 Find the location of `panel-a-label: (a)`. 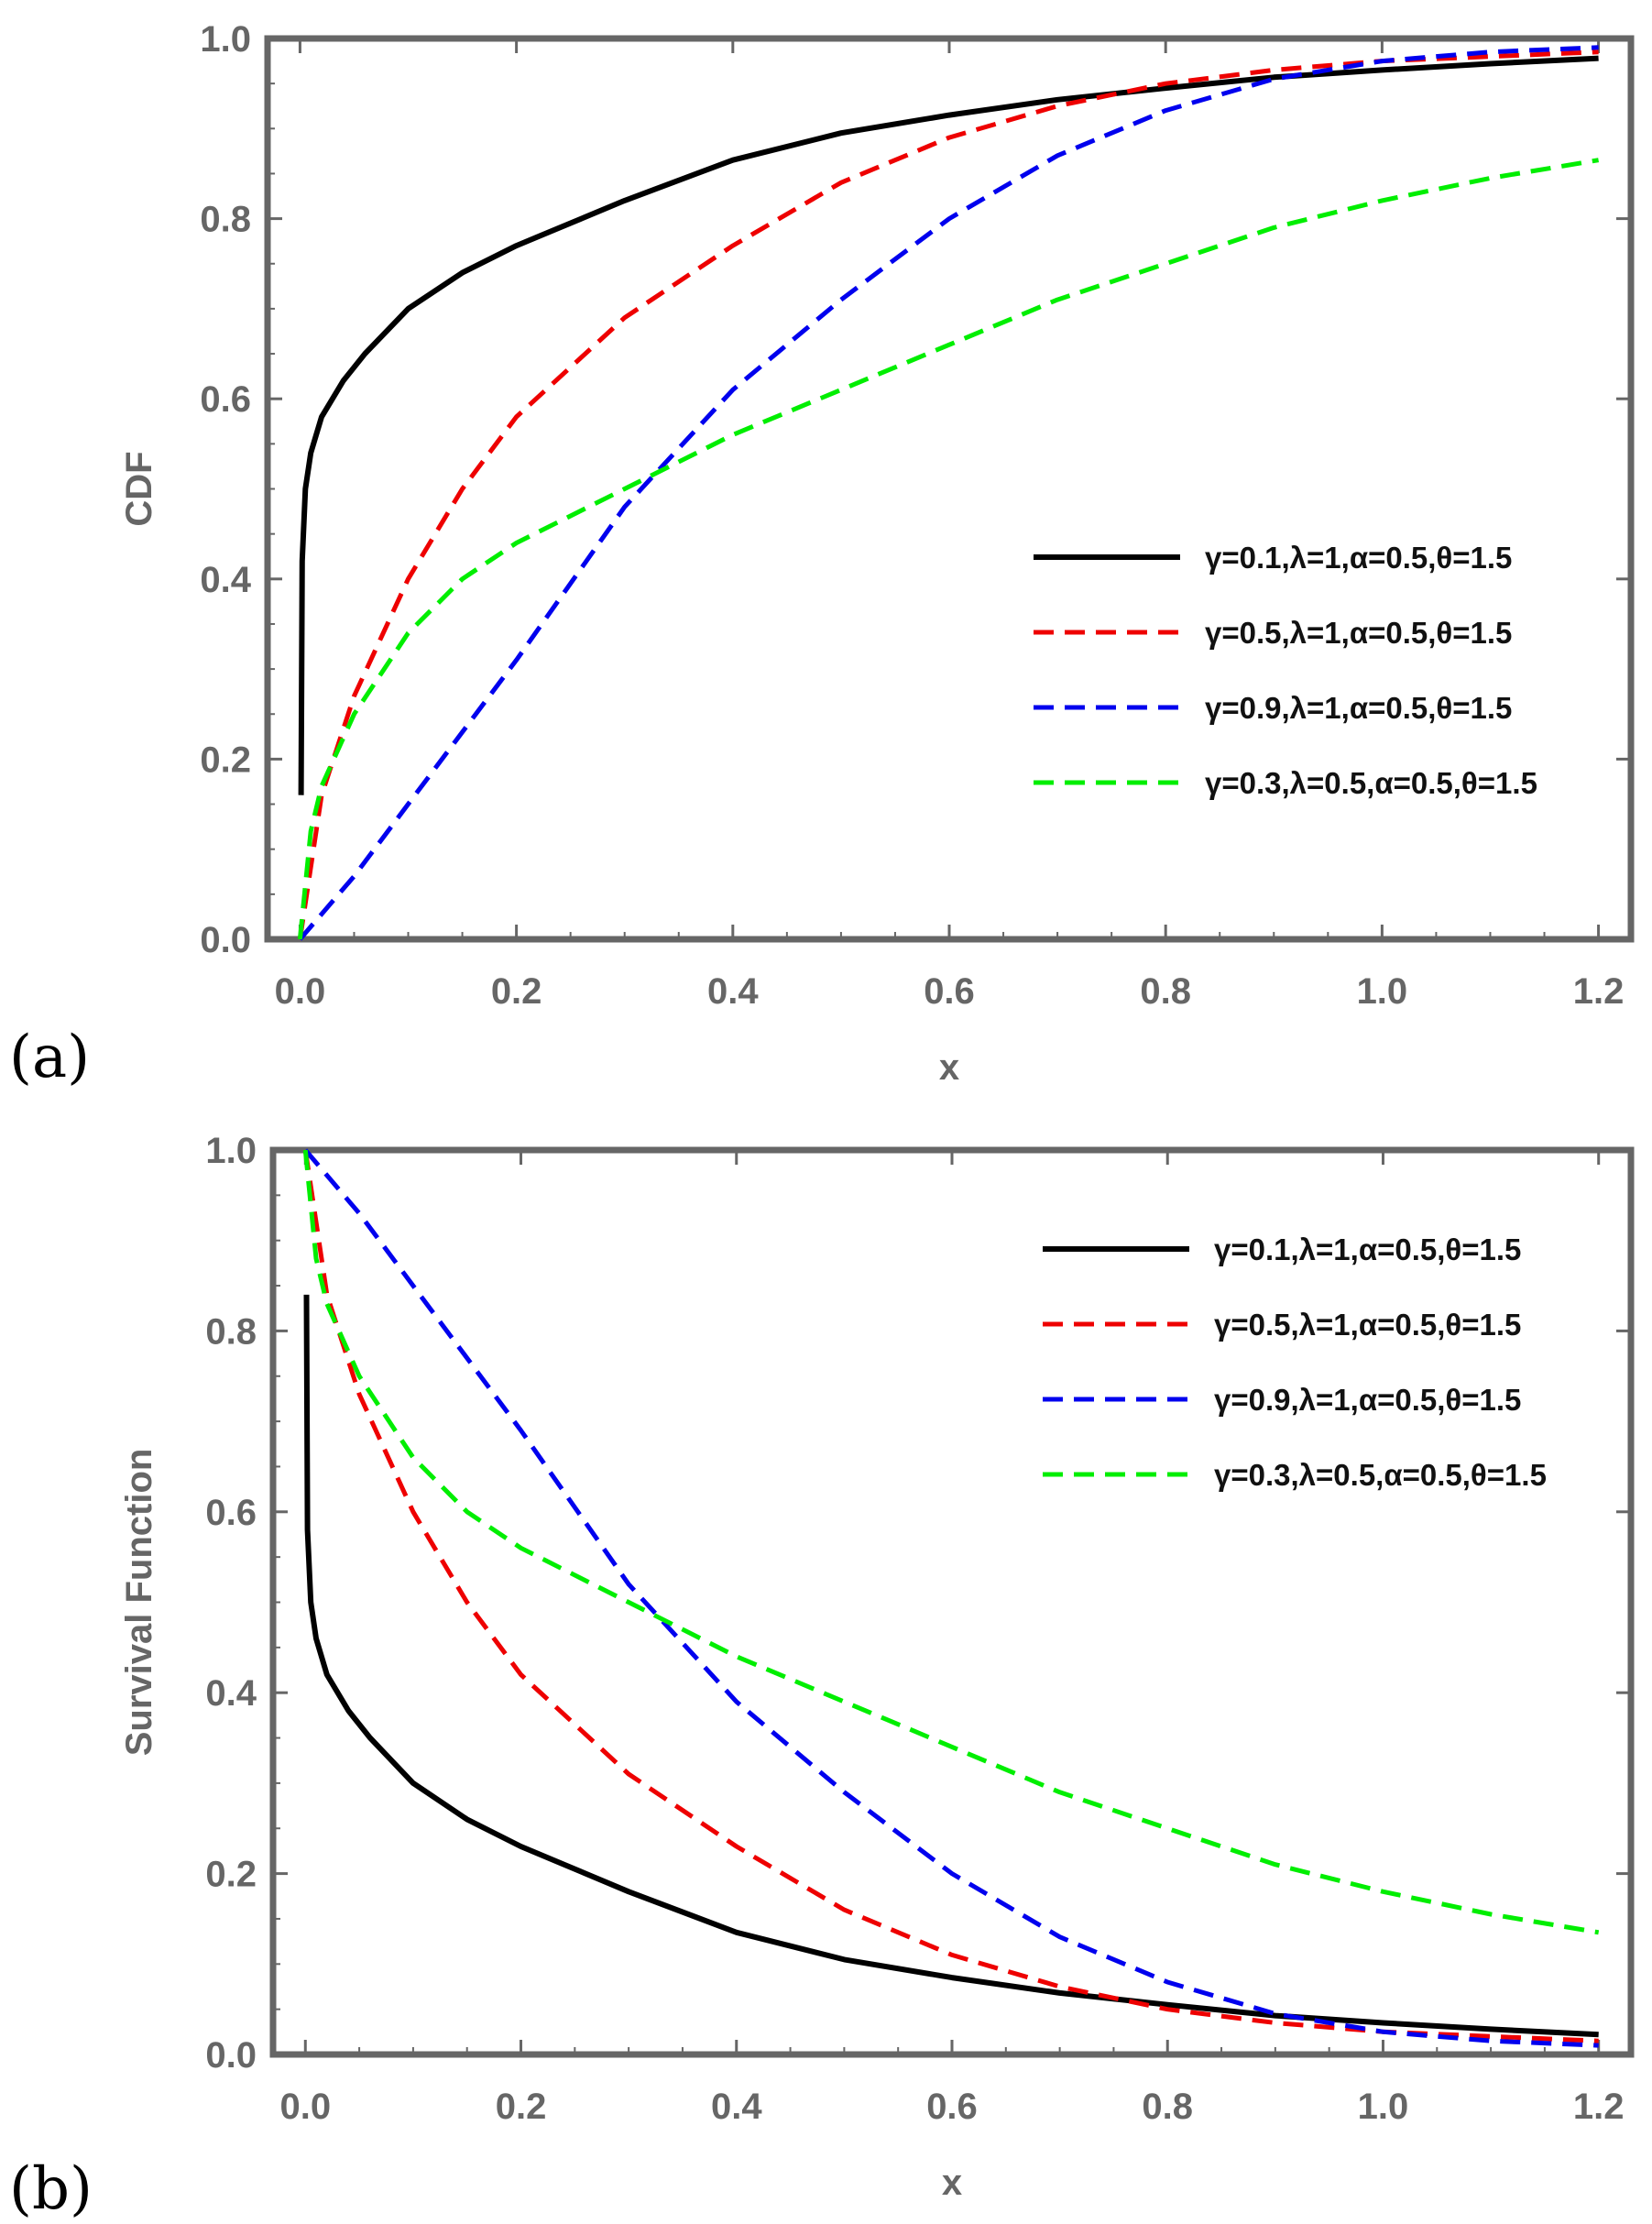

panel-a-label: (a) is located at coordinates (49, 1057).